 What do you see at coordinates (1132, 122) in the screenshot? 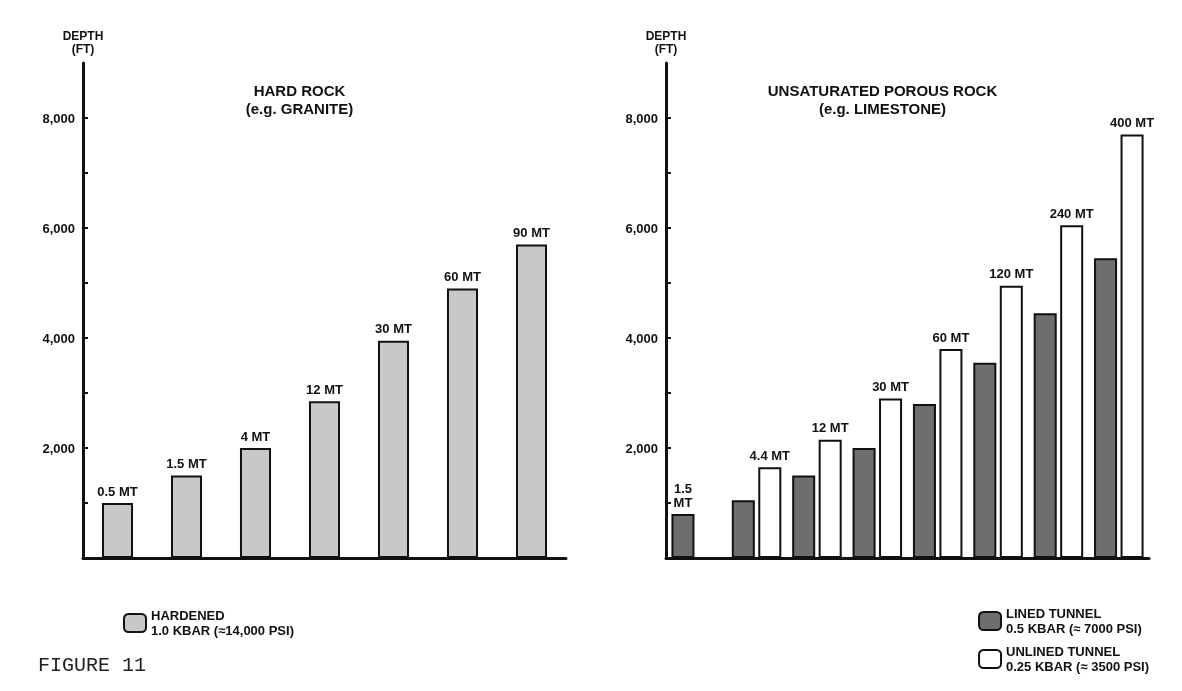
I see `x-tick-label: 400 MT` at bounding box center [1132, 122].